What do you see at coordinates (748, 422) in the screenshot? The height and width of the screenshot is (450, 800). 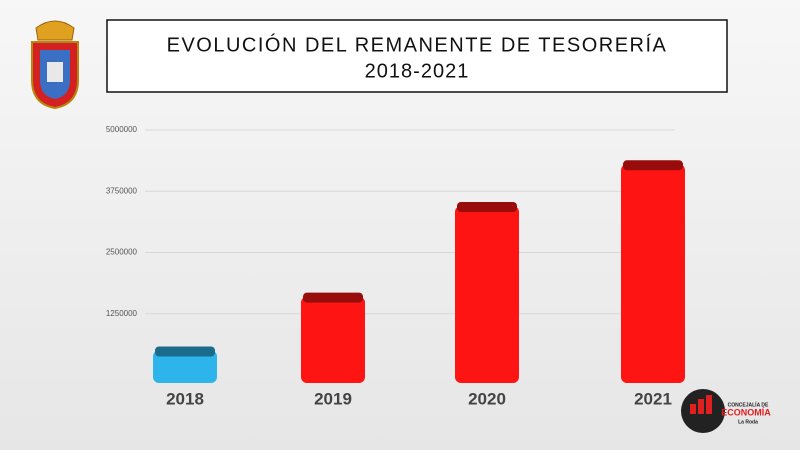 I see `logo-line3: La Roda` at bounding box center [748, 422].